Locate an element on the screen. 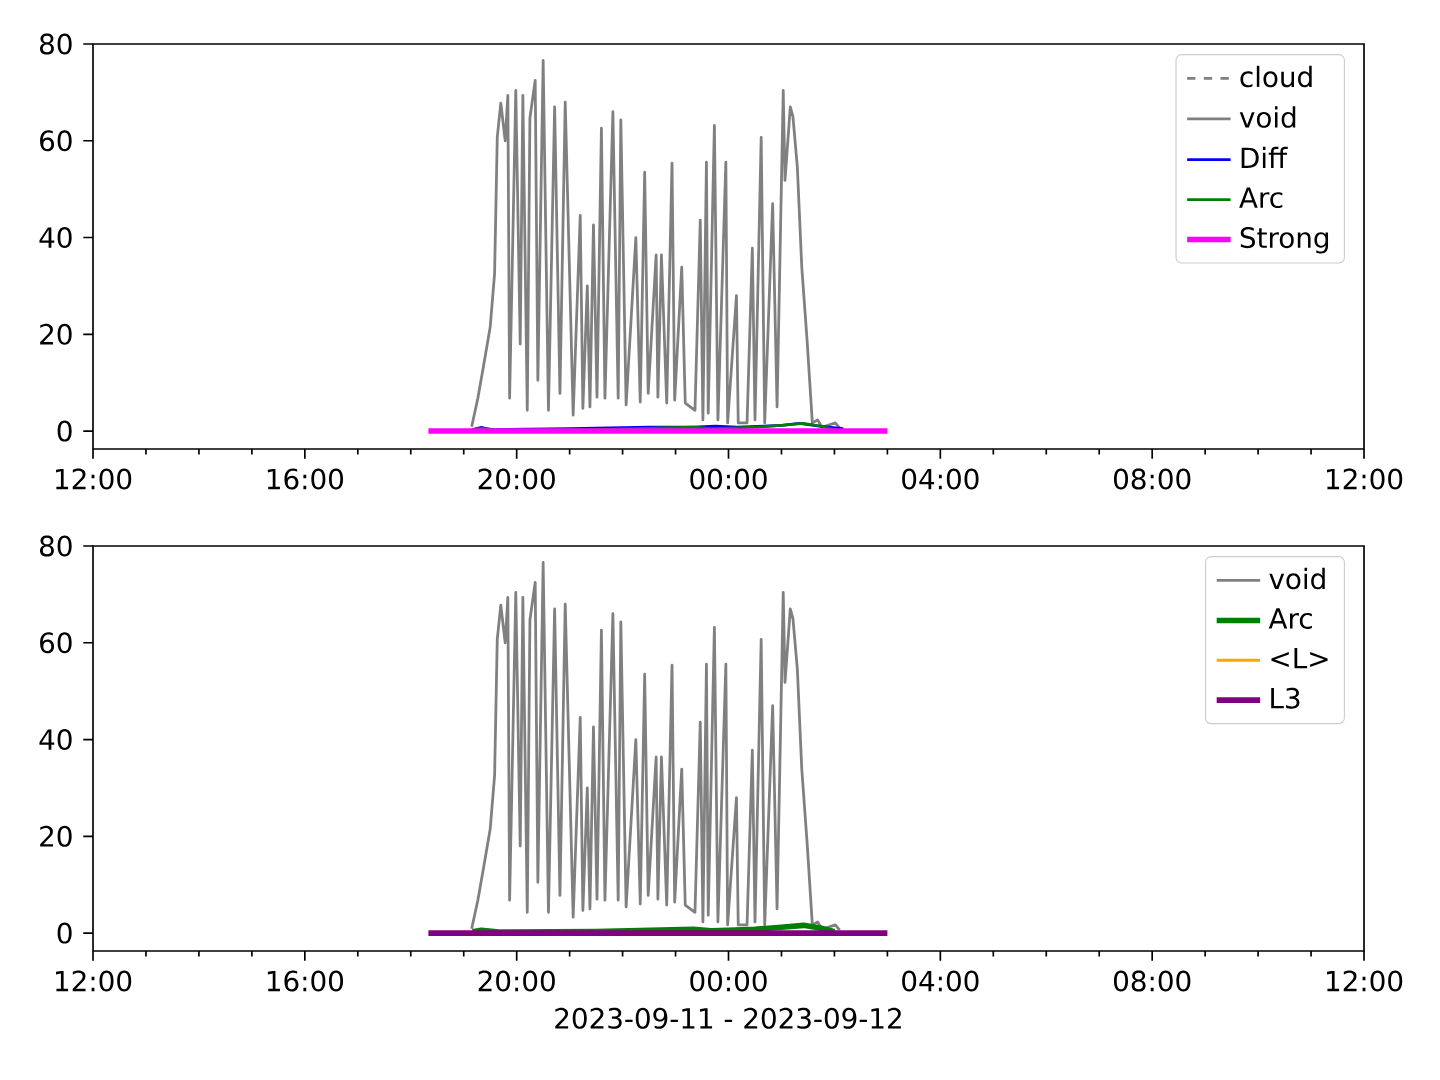 The height and width of the screenshot is (1080, 1440). legend-label: Diff is located at coordinates (1264, 157).